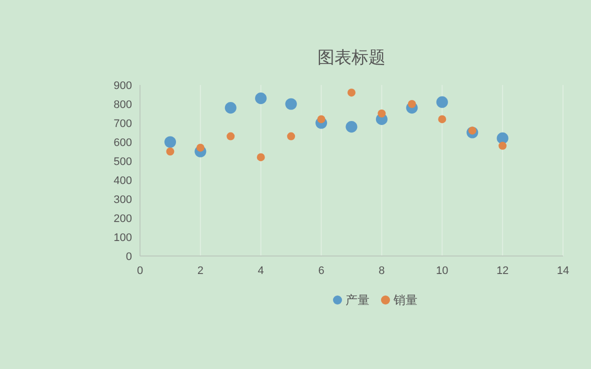  Describe the element at coordinates (140, 271) in the screenshot. I see `x-tick-label: 0` at that location.